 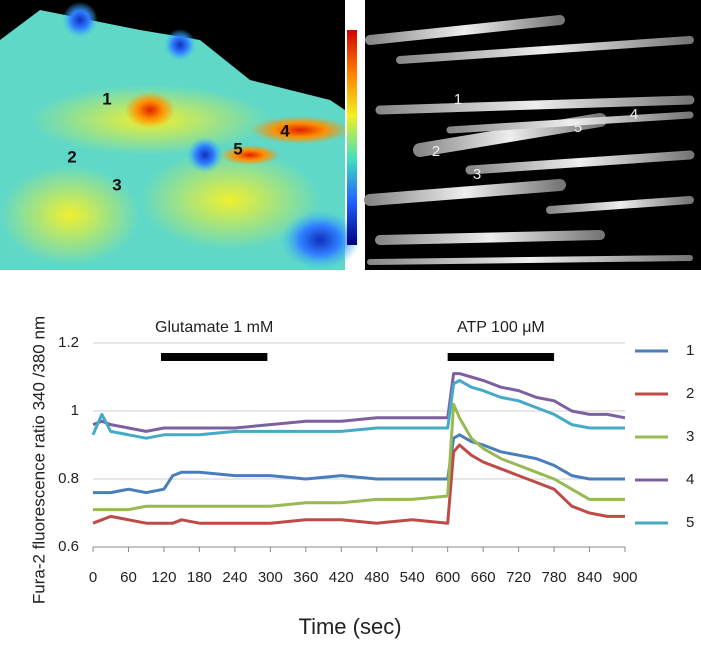 I want to click on legend-label: 3, so click(x=690, y=436).